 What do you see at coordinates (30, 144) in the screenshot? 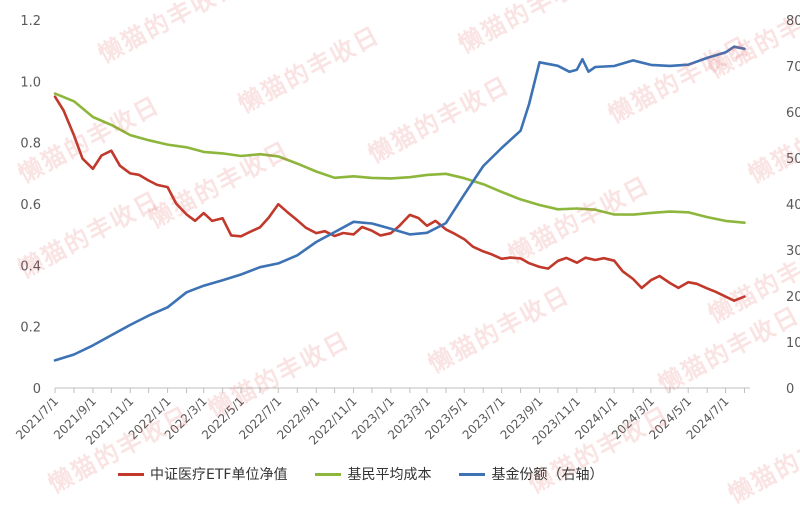
I see `y-left-tick-label: 0.8` at bounding box center [30, 144].